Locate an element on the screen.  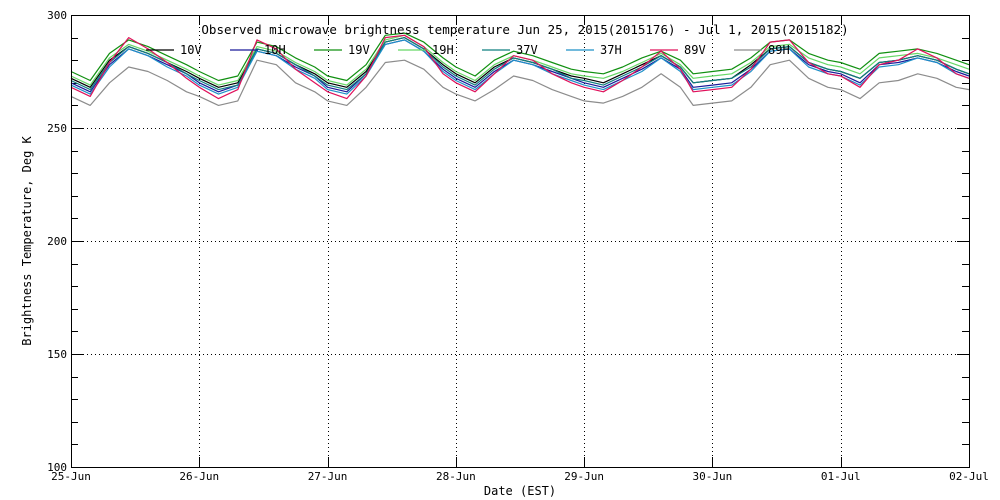
series-line-37v is located at coordinates (520, 63).